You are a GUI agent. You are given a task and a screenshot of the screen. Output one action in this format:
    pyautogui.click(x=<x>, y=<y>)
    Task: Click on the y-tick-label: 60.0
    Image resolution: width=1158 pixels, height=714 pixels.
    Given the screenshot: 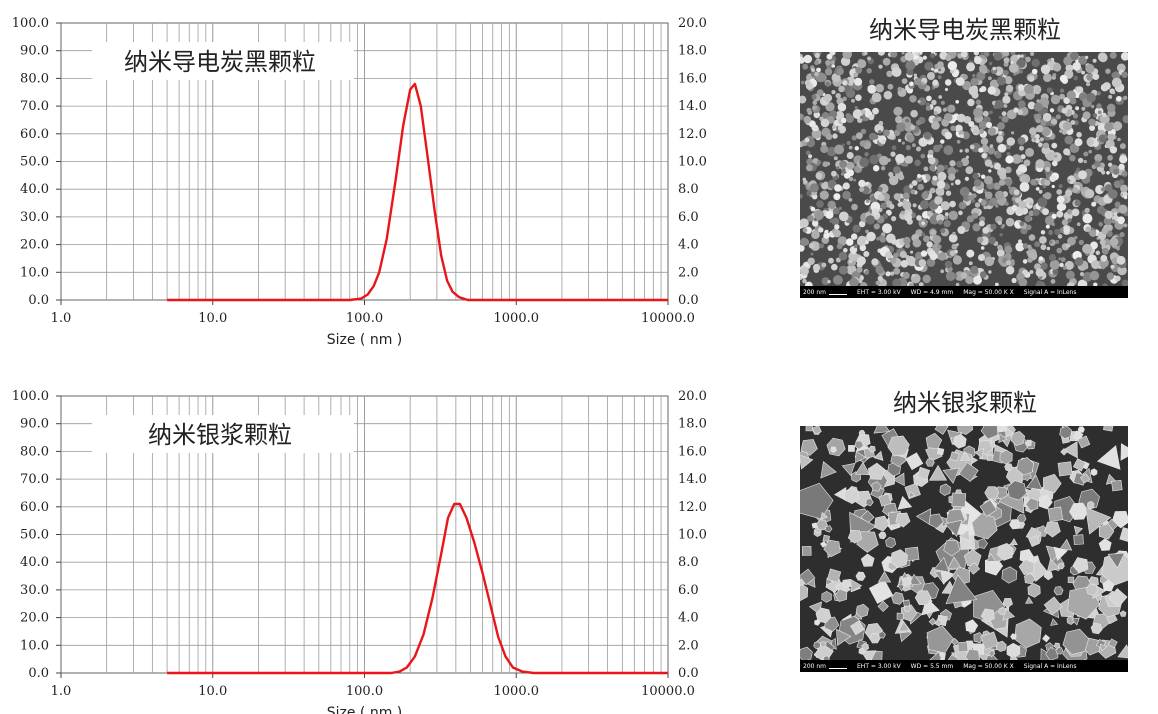 What is the action you would take?
    pyautogui.click(x=34, y=507)
    